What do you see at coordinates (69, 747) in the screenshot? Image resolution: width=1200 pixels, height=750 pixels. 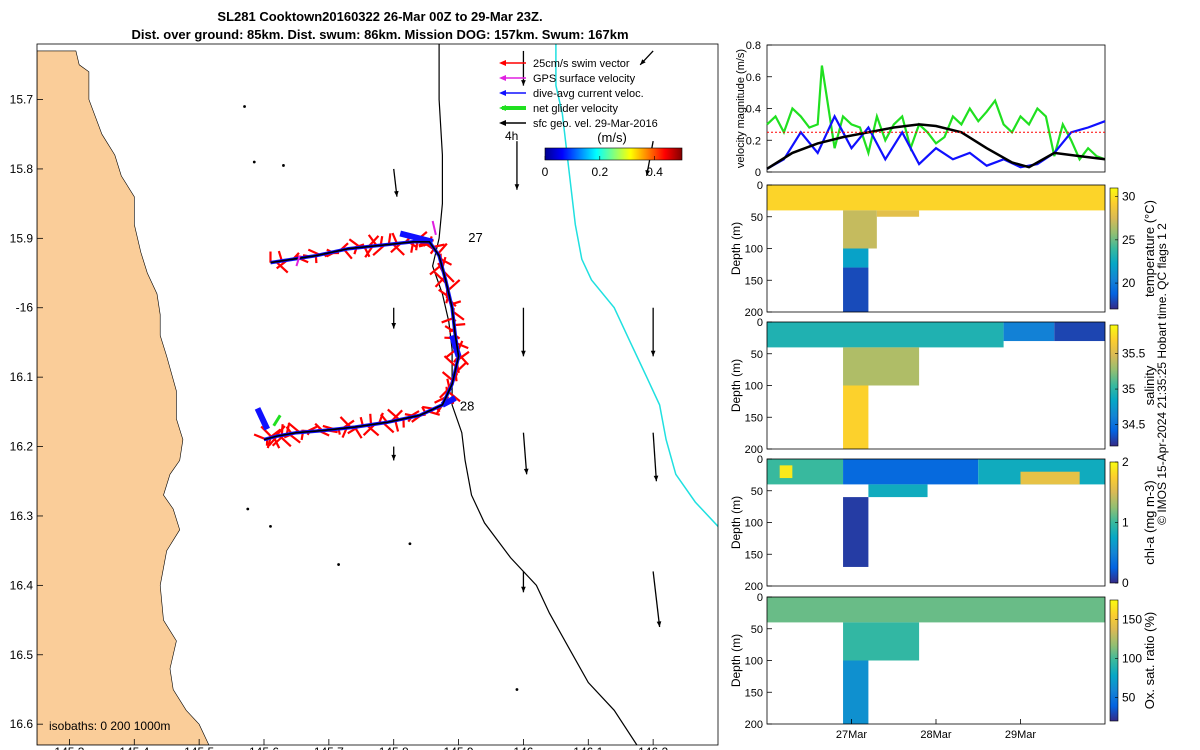 I see `map-x-tick-label: 145.3` at bounding box center [69, 747].